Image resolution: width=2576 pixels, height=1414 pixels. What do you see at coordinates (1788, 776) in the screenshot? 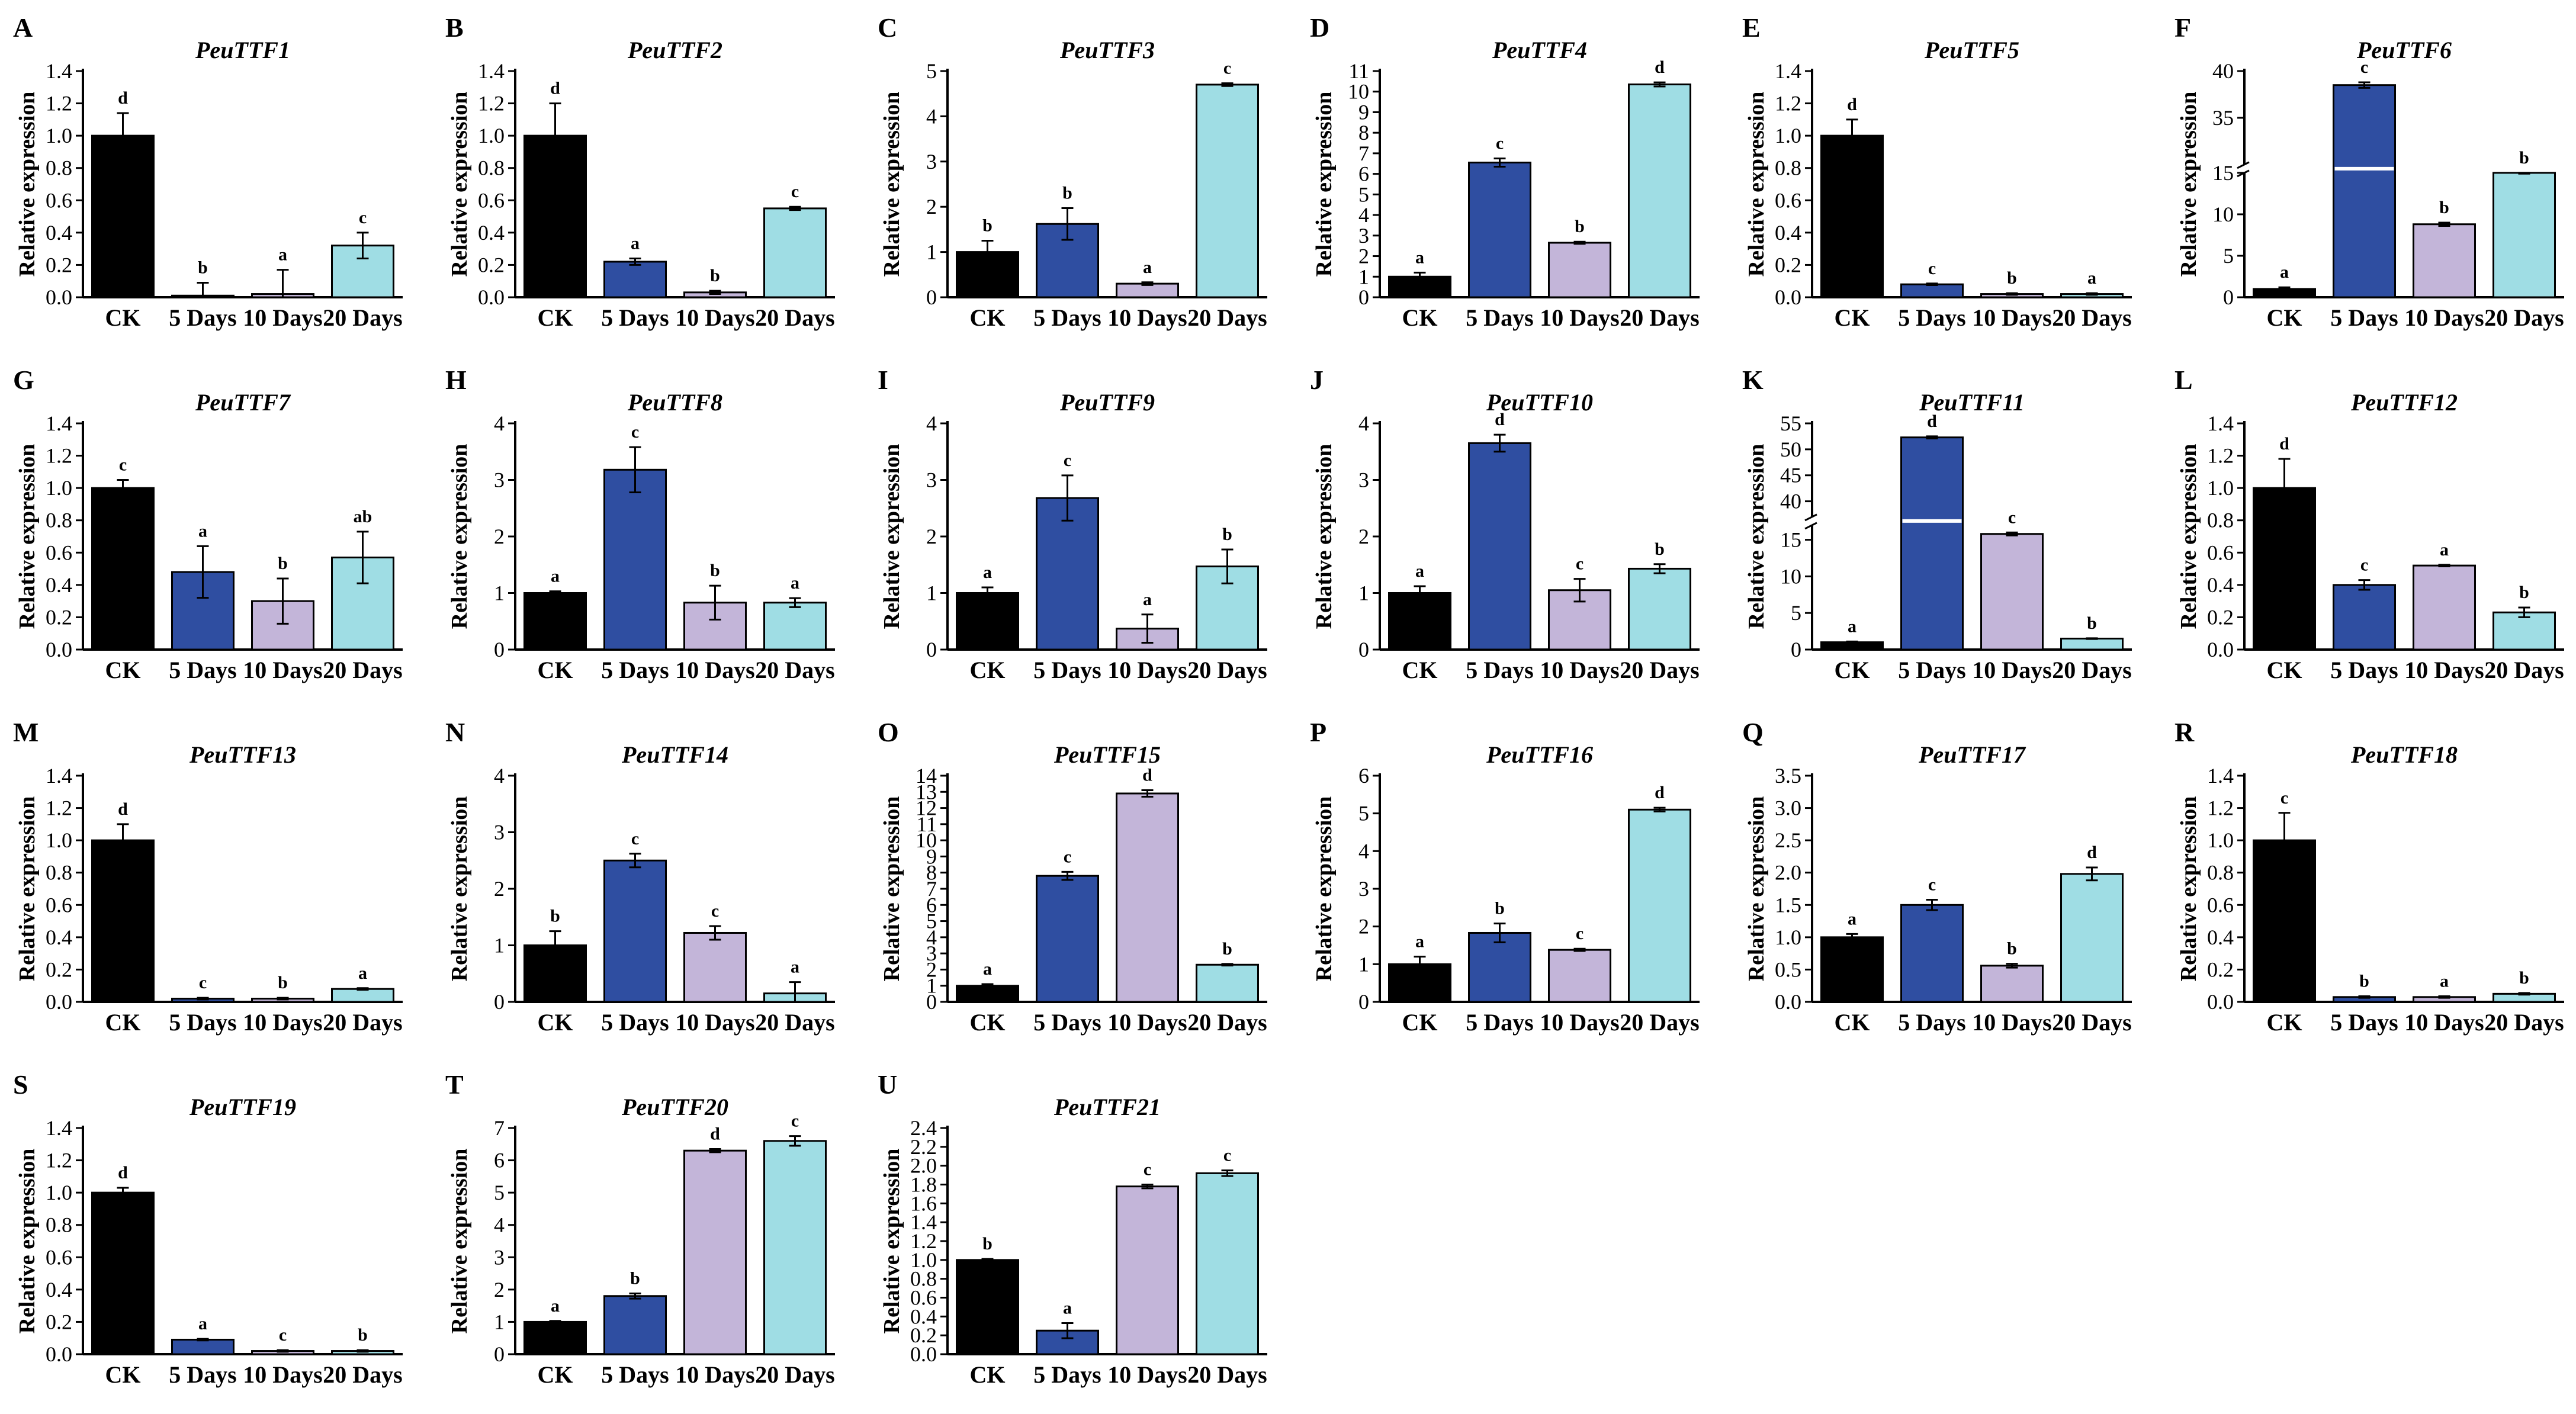
I see `y-tick-label: 3.5` at bounding box center [1788, 776].